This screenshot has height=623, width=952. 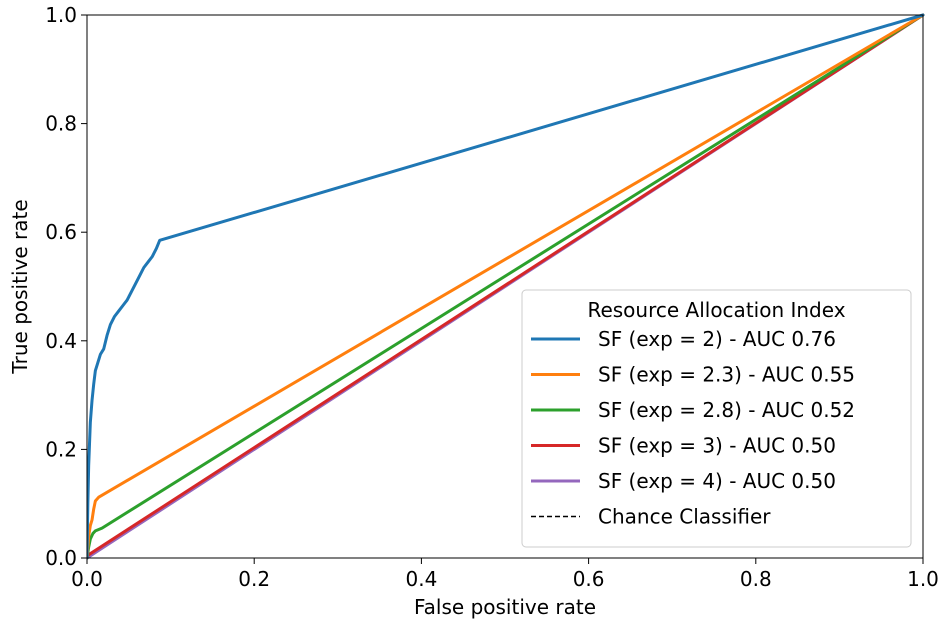 I want to click on y-tick-label: 0.0, so click(x=61, y=558).